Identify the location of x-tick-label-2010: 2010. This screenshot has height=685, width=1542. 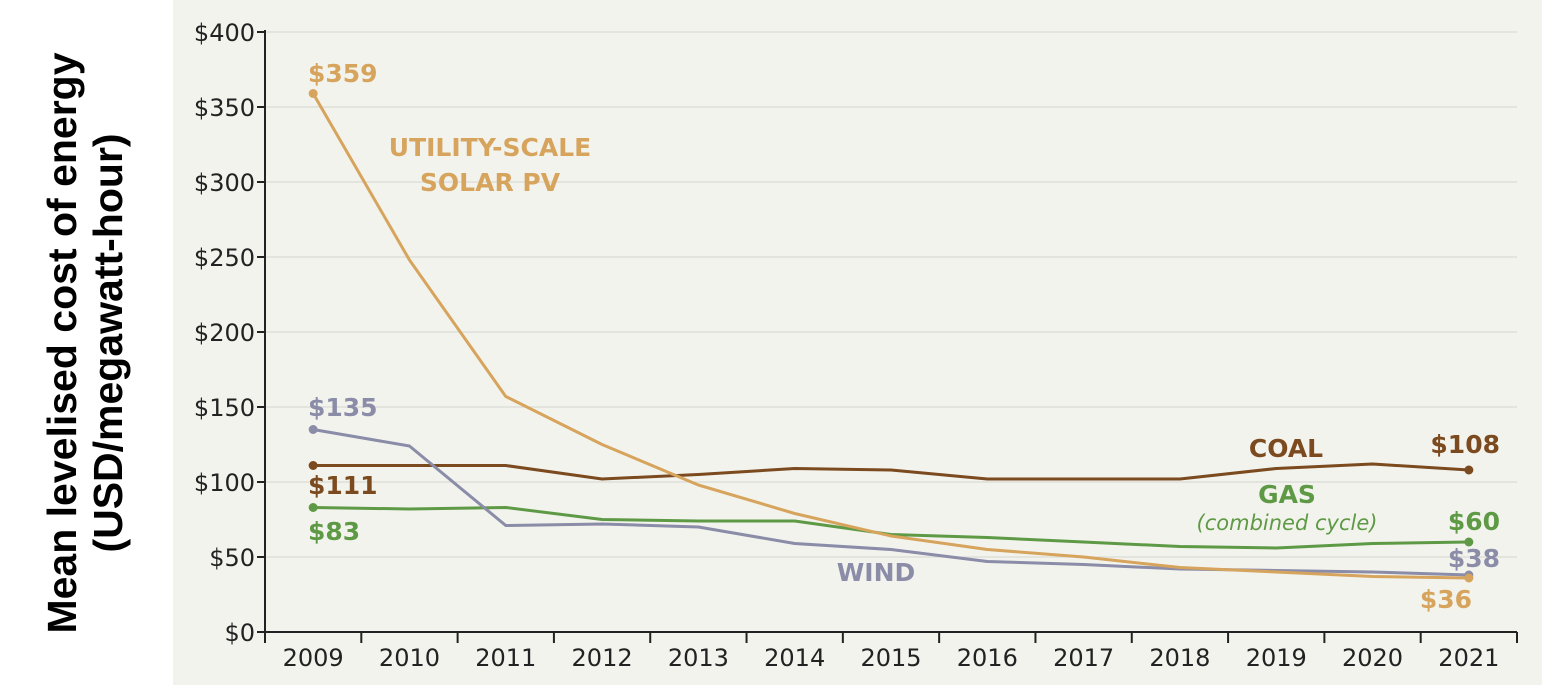
(409, 658).